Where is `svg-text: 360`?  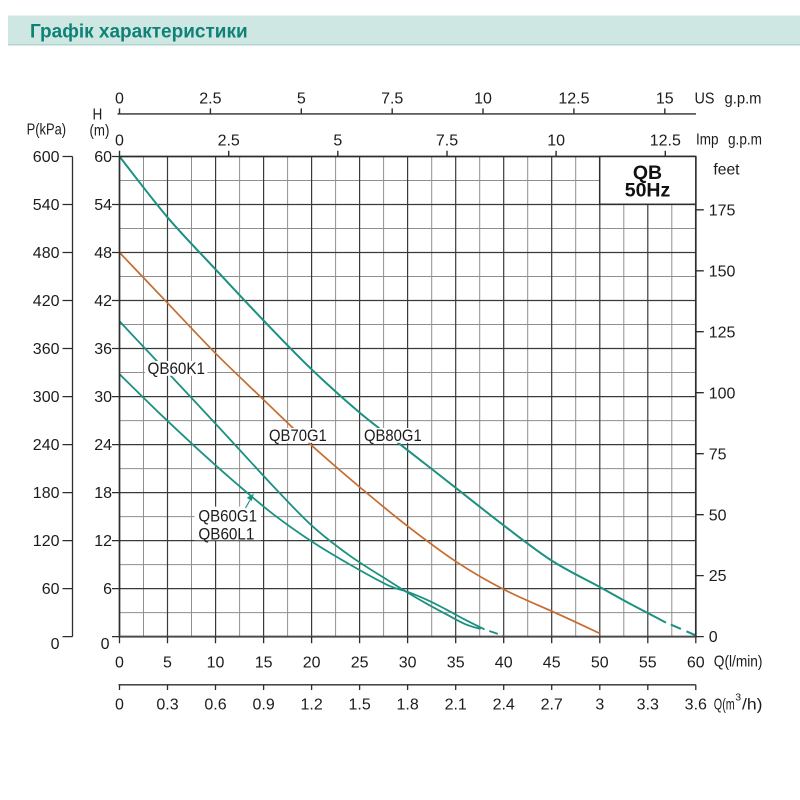
svg-text: 360 is located at coordinates (46, 349).